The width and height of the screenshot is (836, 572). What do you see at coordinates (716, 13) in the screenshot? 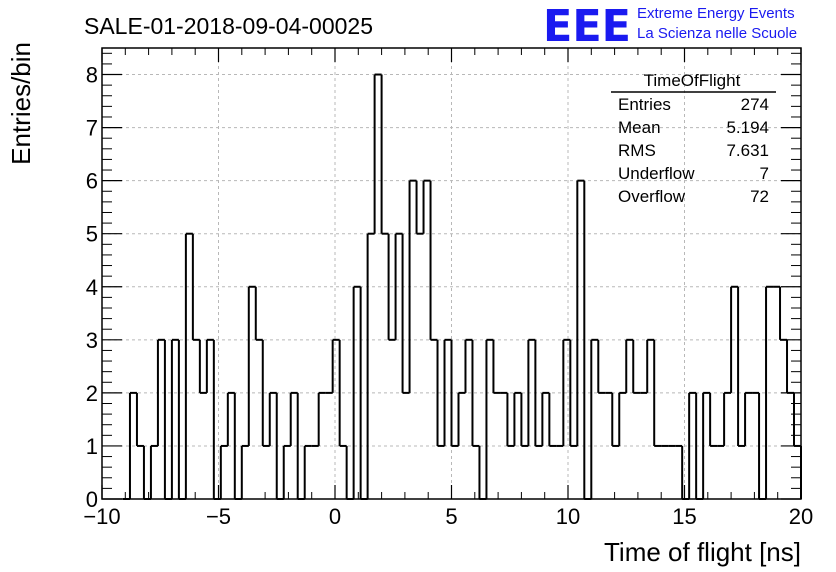
I see `eee-logo-line1: Extreme Energy Events` at bounding box center [716, 13].